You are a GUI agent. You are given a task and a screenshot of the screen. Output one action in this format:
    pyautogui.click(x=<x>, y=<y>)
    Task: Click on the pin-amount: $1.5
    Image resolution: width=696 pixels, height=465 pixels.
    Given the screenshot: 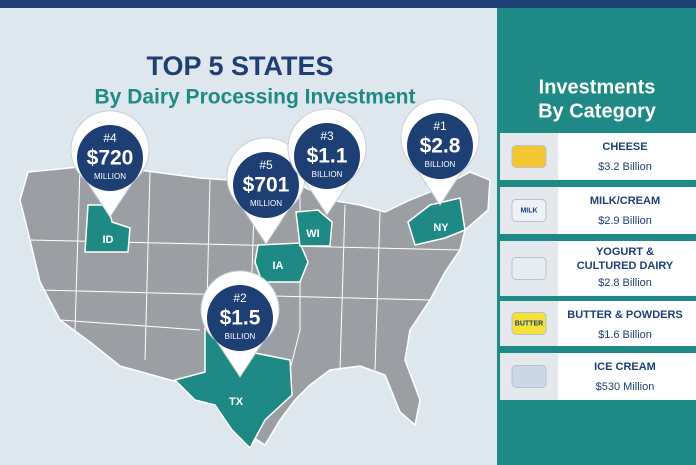 What is the action you would take?
    pyautogui.click(x=240, y=318)
    